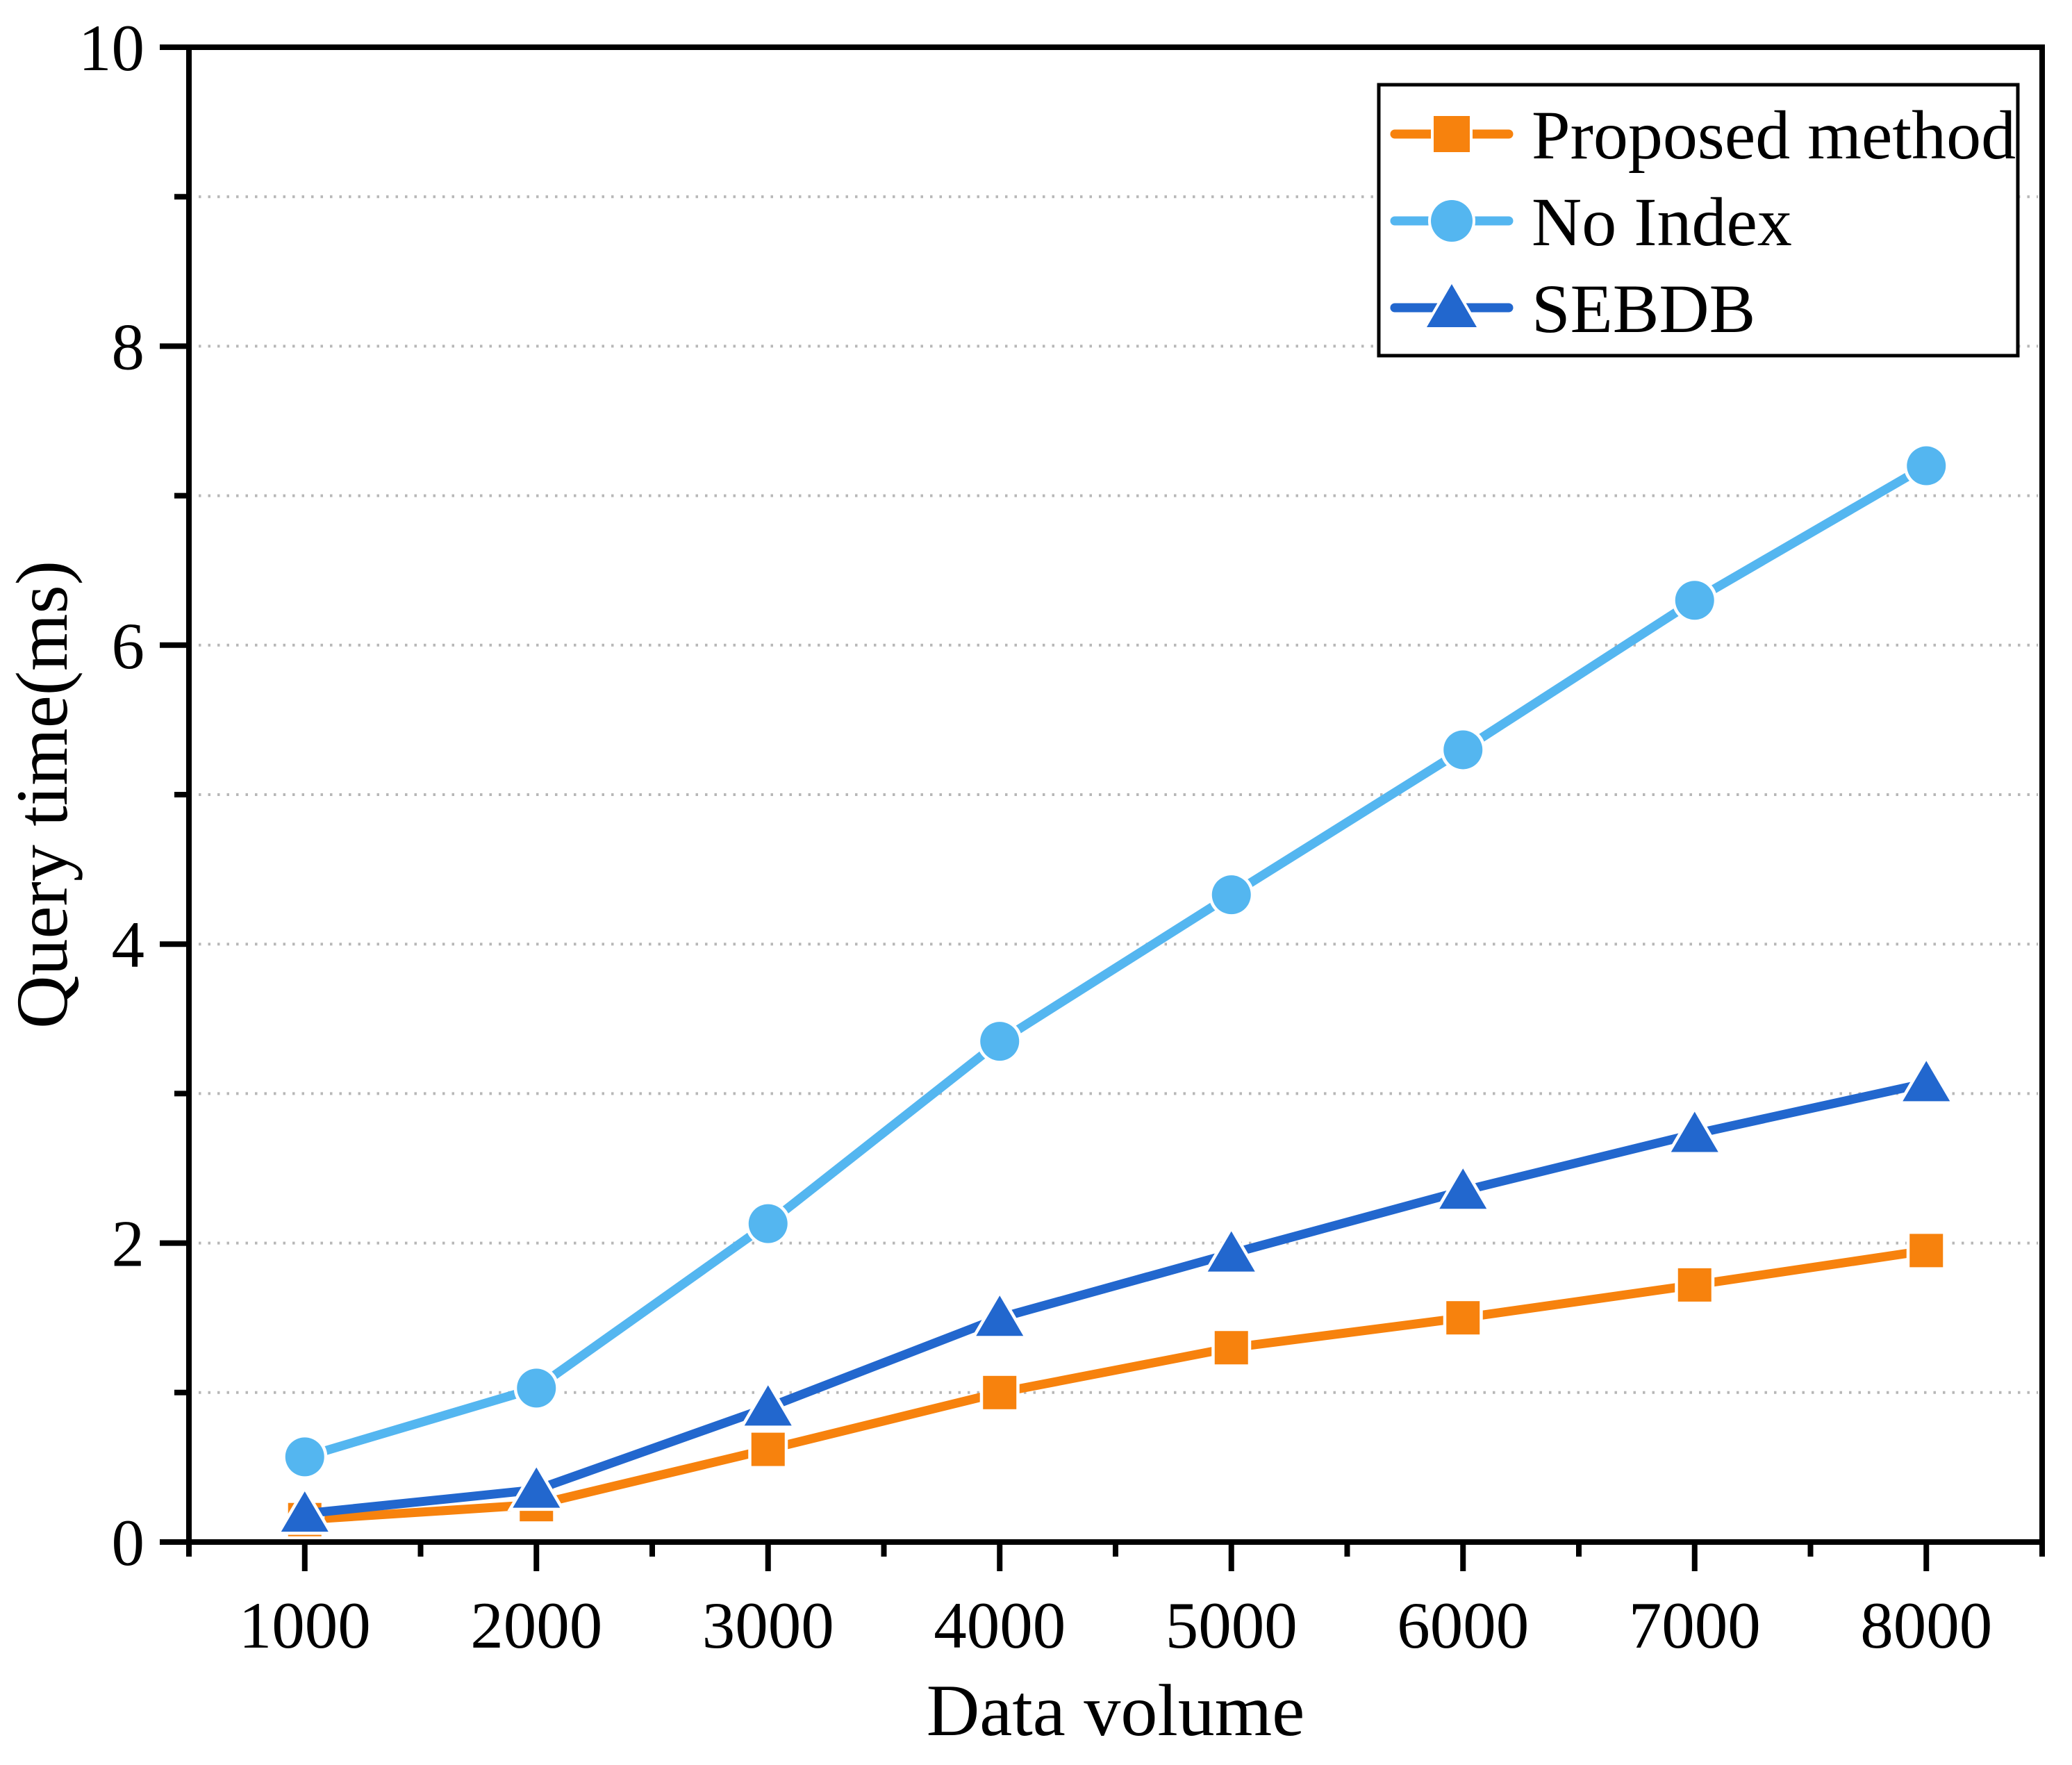  What do you see at coordinates (1451, 221) in the screenshot?
I see `legend-marker-no-index` at bounding box center [1451, 221].